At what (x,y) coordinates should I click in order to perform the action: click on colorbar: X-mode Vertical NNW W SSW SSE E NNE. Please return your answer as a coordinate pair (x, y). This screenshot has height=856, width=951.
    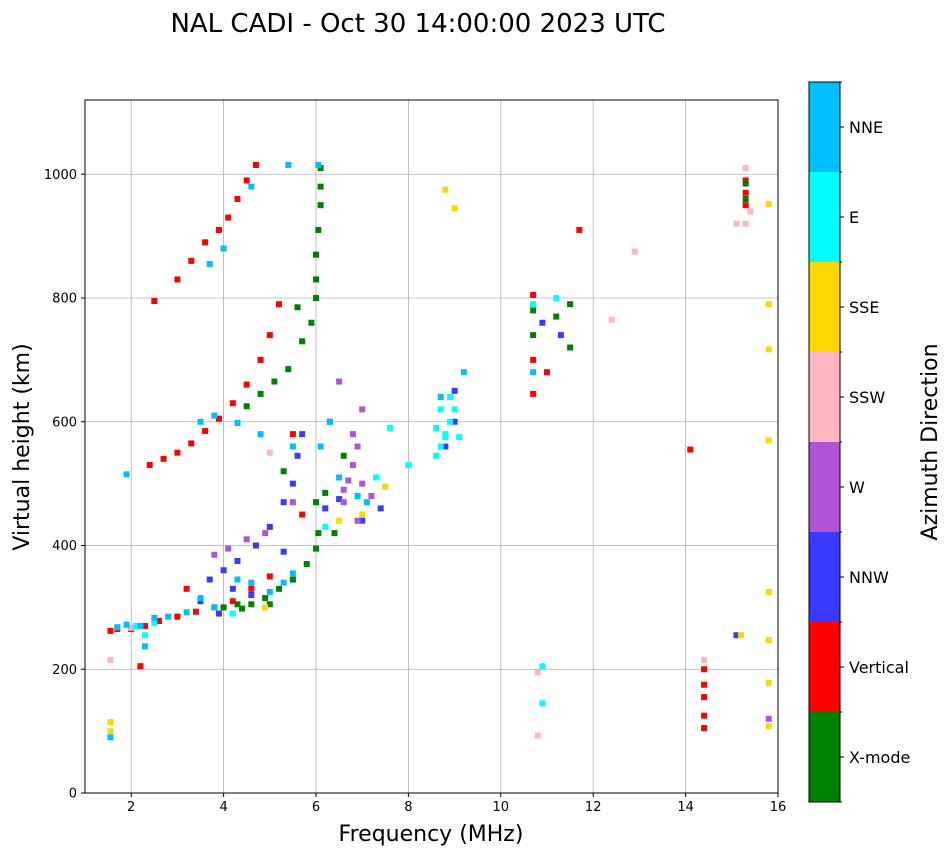
    Looking at the image, I should click on (859, 442).